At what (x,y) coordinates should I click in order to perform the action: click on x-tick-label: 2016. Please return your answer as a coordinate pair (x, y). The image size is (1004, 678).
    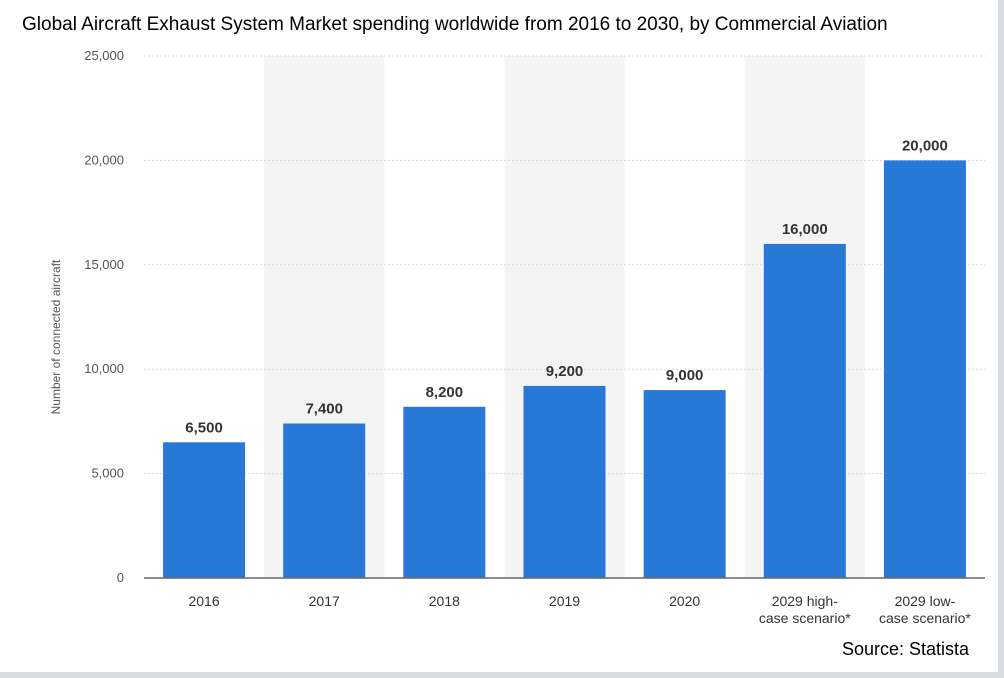
    Looking at the image, I should click on (203, 601).